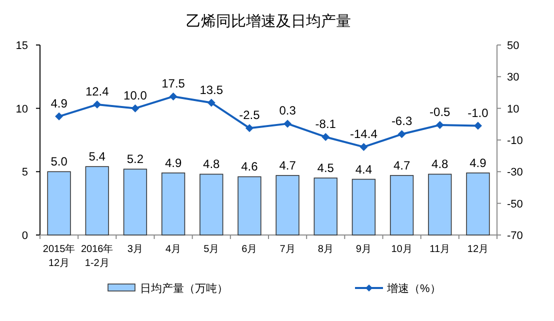 This screenshot has width=554, height=321. Describe the element at coordinates (212, 89) in the screenshot. I see `data-label: 13.5` at that location.